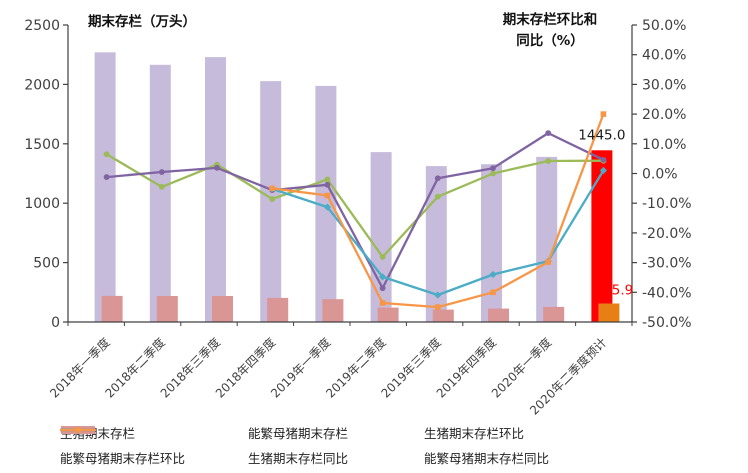 The image size is (748, 473). I want to click on legend-swatch-marker, so click(78, 430).